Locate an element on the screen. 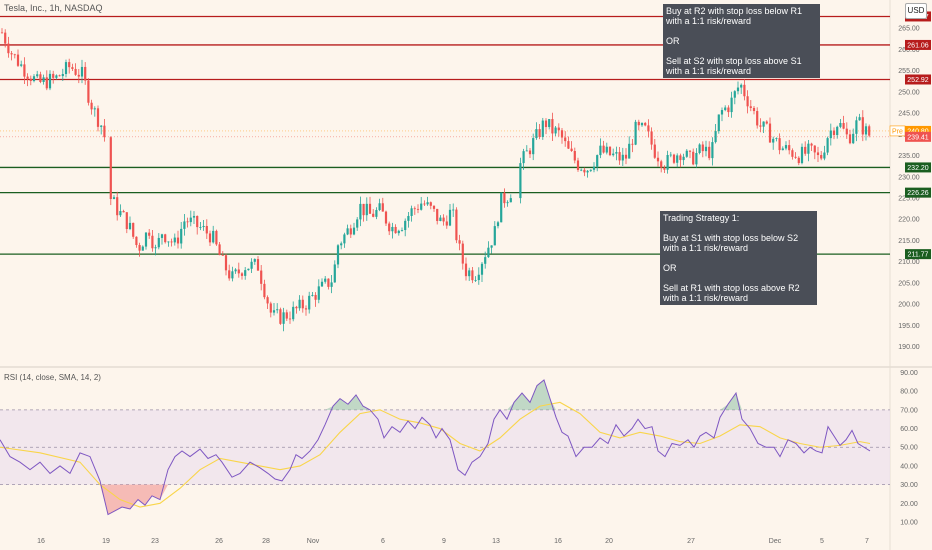 The height and width of the screenshot is (550, 932). note-top-line2: OR is located at coordinates (673, 41).